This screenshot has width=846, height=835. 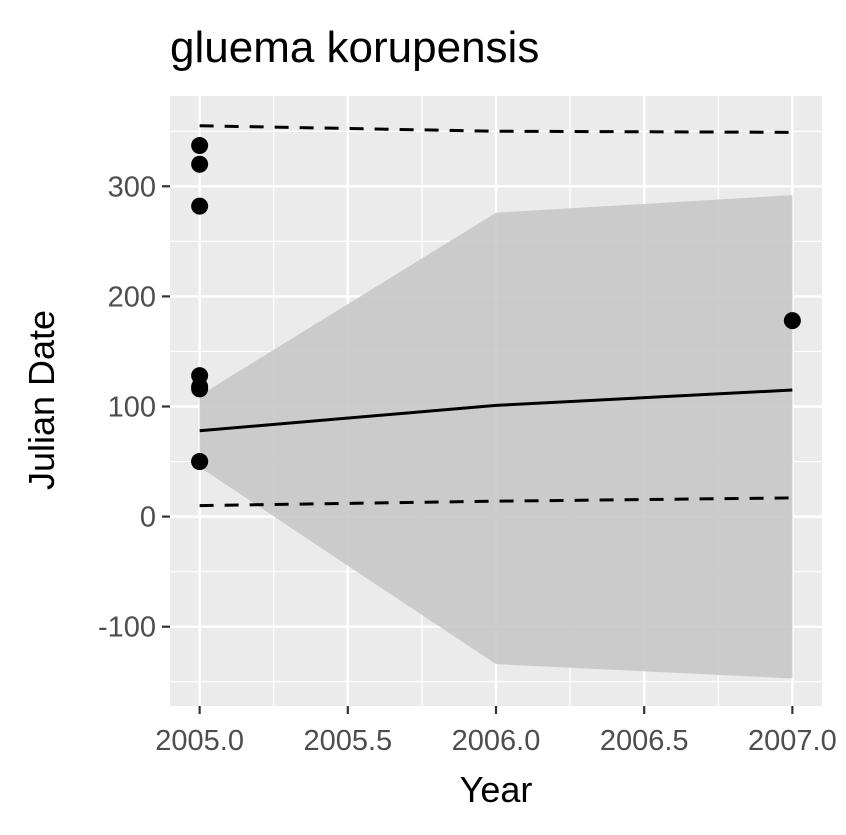 What do you see at coordinates (127, 628) in the screenshot?
I see `y-tick-label: -100` at bounding box center [127, 628].